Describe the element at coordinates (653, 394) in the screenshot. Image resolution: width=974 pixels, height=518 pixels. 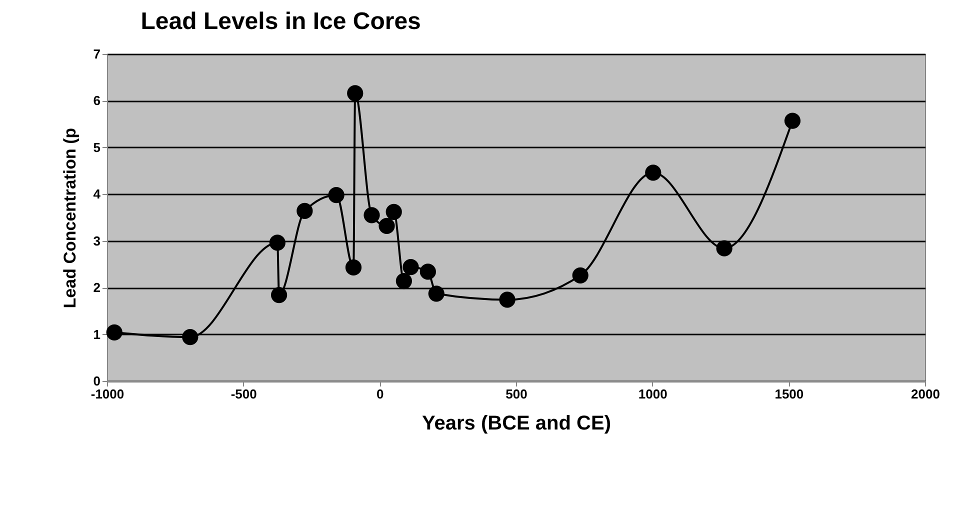
I see `x-tick-label: 1000` at that location.